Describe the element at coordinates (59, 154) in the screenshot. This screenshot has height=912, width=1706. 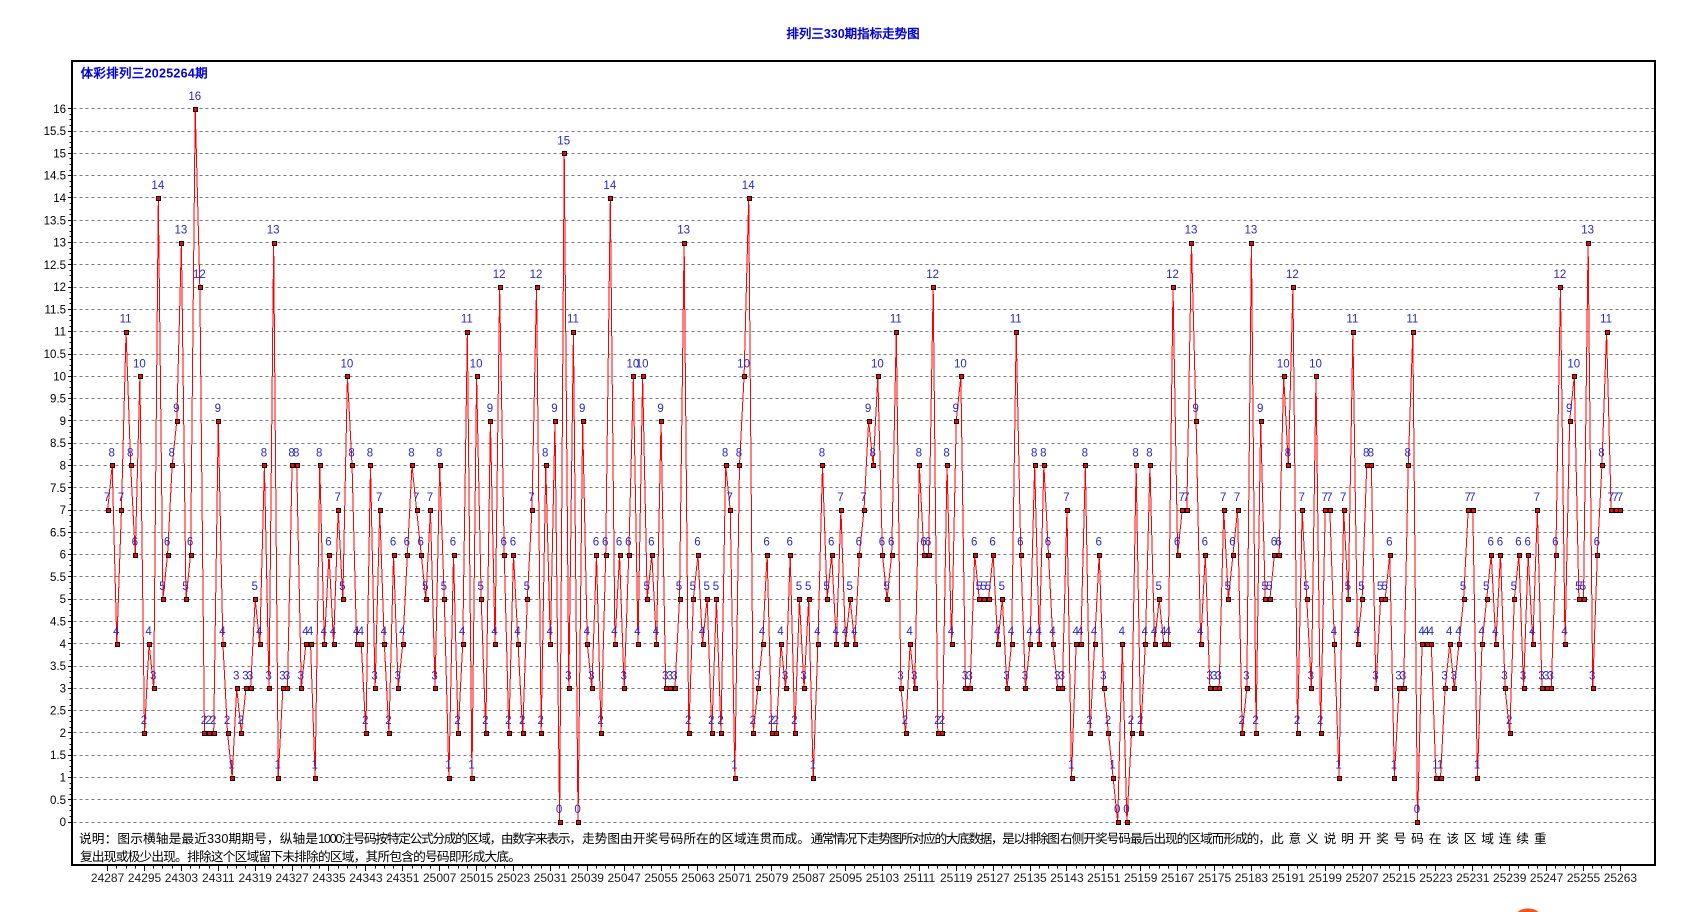
I see `svg-text: 15` at that location.